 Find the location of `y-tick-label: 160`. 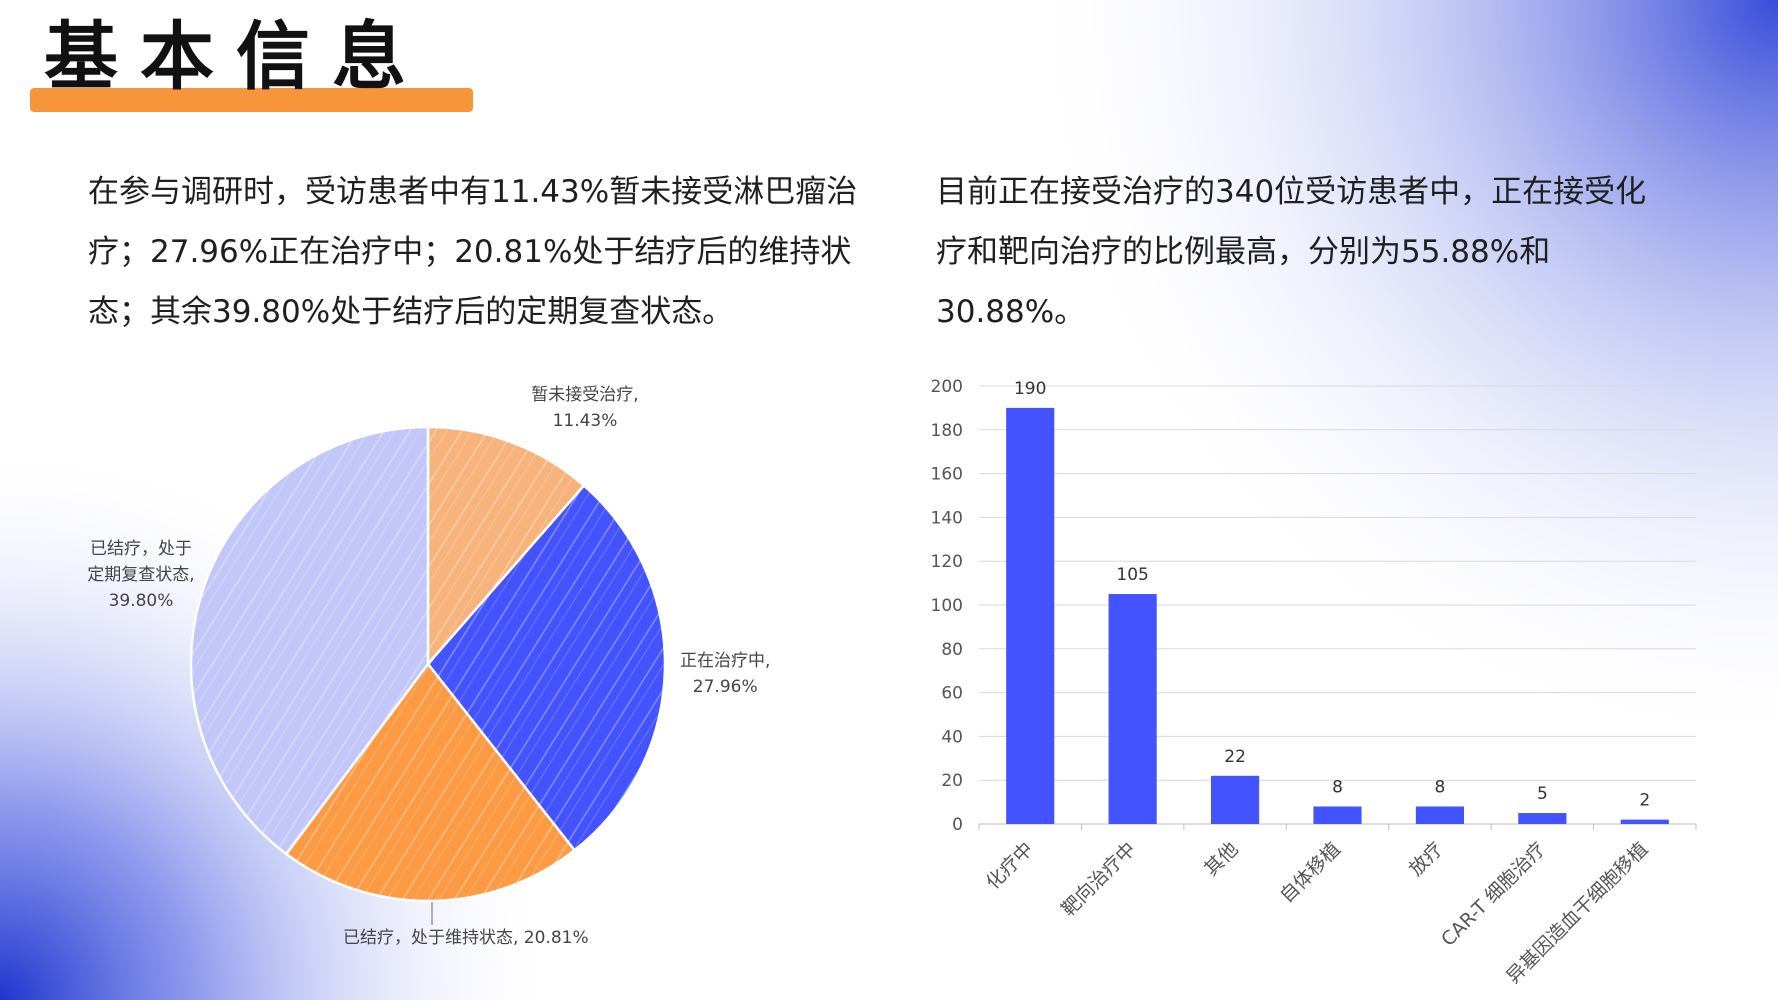

y-tick-label: 160 is located at coordinates (947, 475).